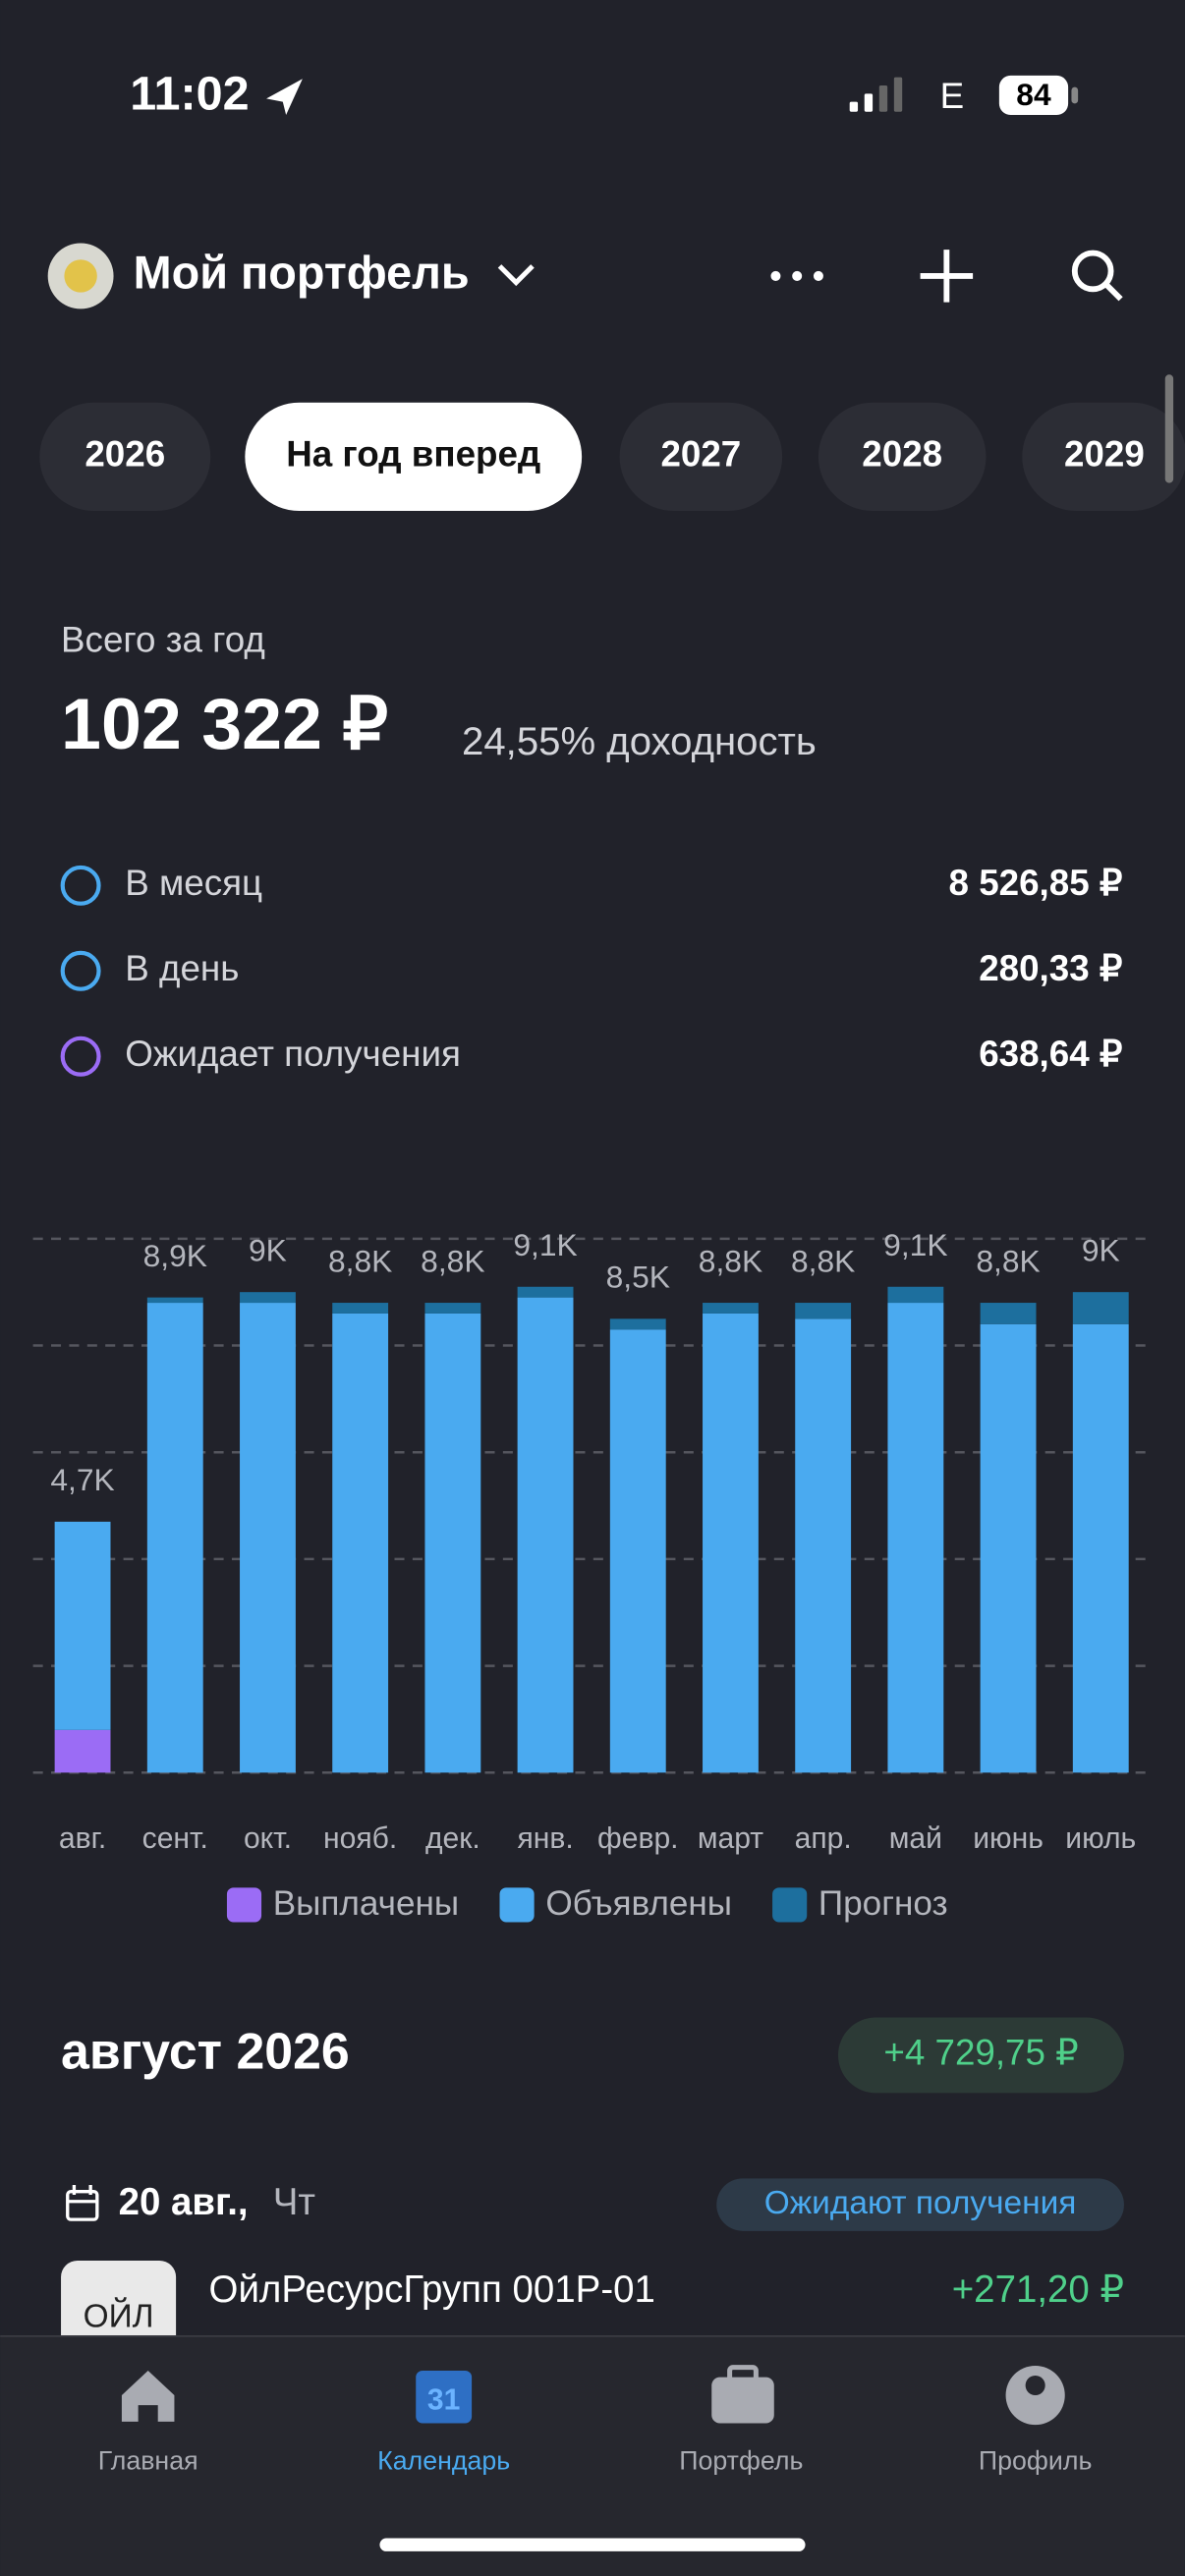  What do you see at coordinates (285, 97) in the screenshot?
I see `location-icon` at bounding box center [285, 97].